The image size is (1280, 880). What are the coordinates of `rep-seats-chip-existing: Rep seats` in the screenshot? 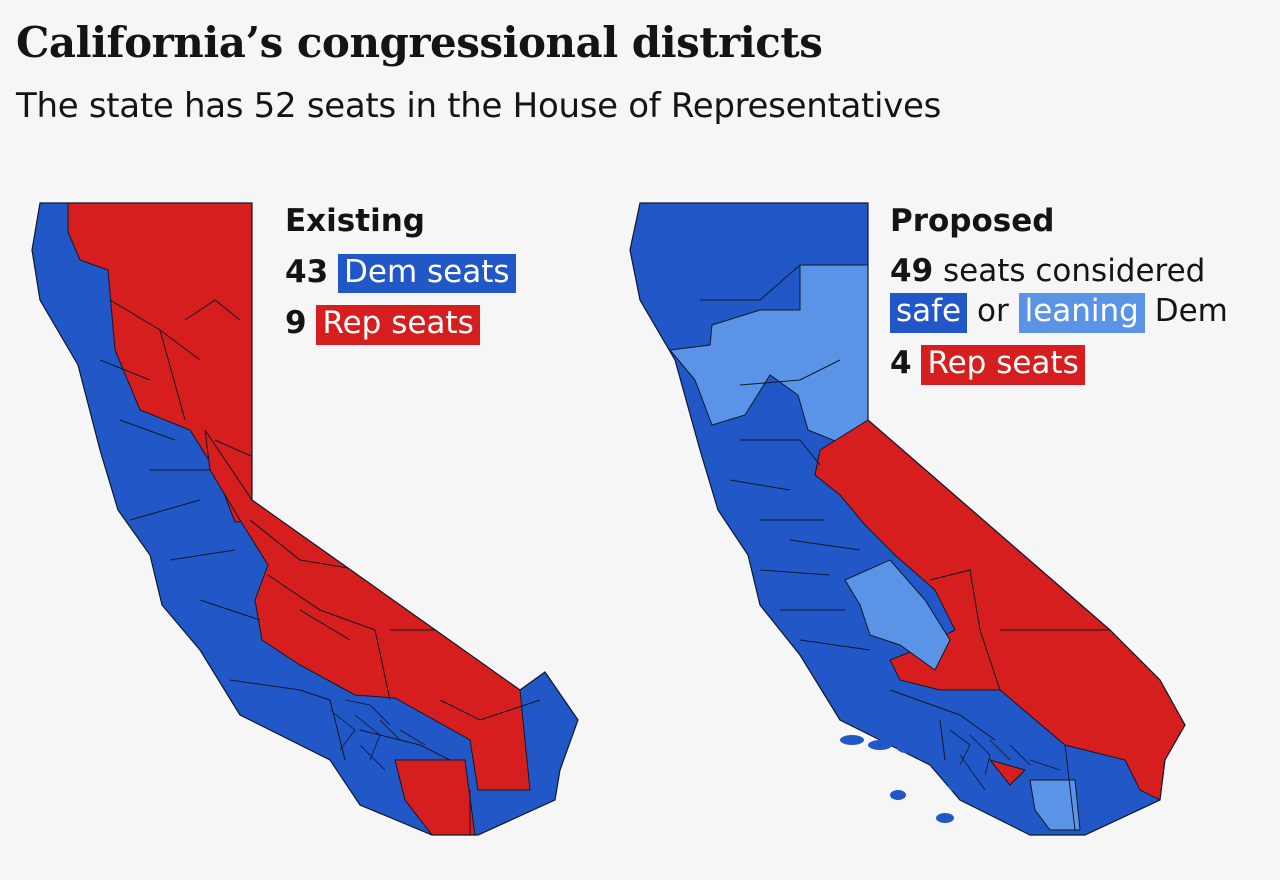 It's located at (398, 325).